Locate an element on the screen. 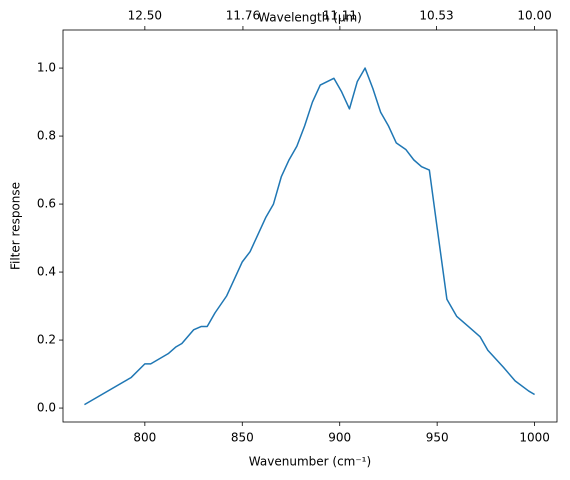 This screenshot has height=480, width=570. x2-axis-label: Wavelength (μm) is located at coordinates (310, 18).